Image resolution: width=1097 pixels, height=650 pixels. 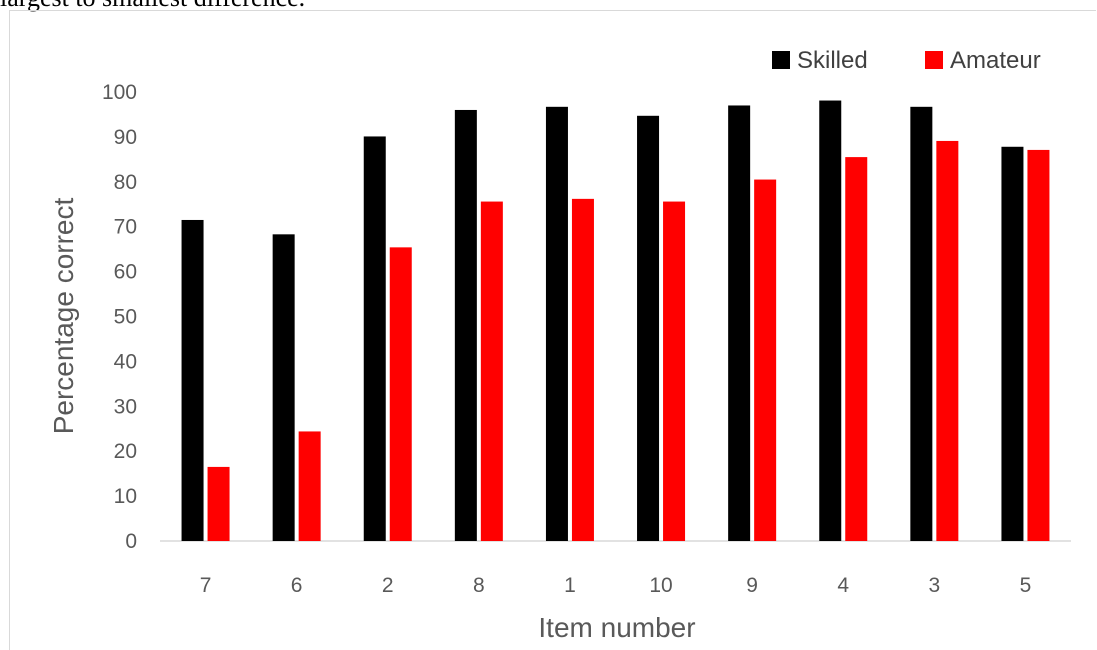 I want to click on legend-label-amateur: Amateur, so click(x=995, y=60).